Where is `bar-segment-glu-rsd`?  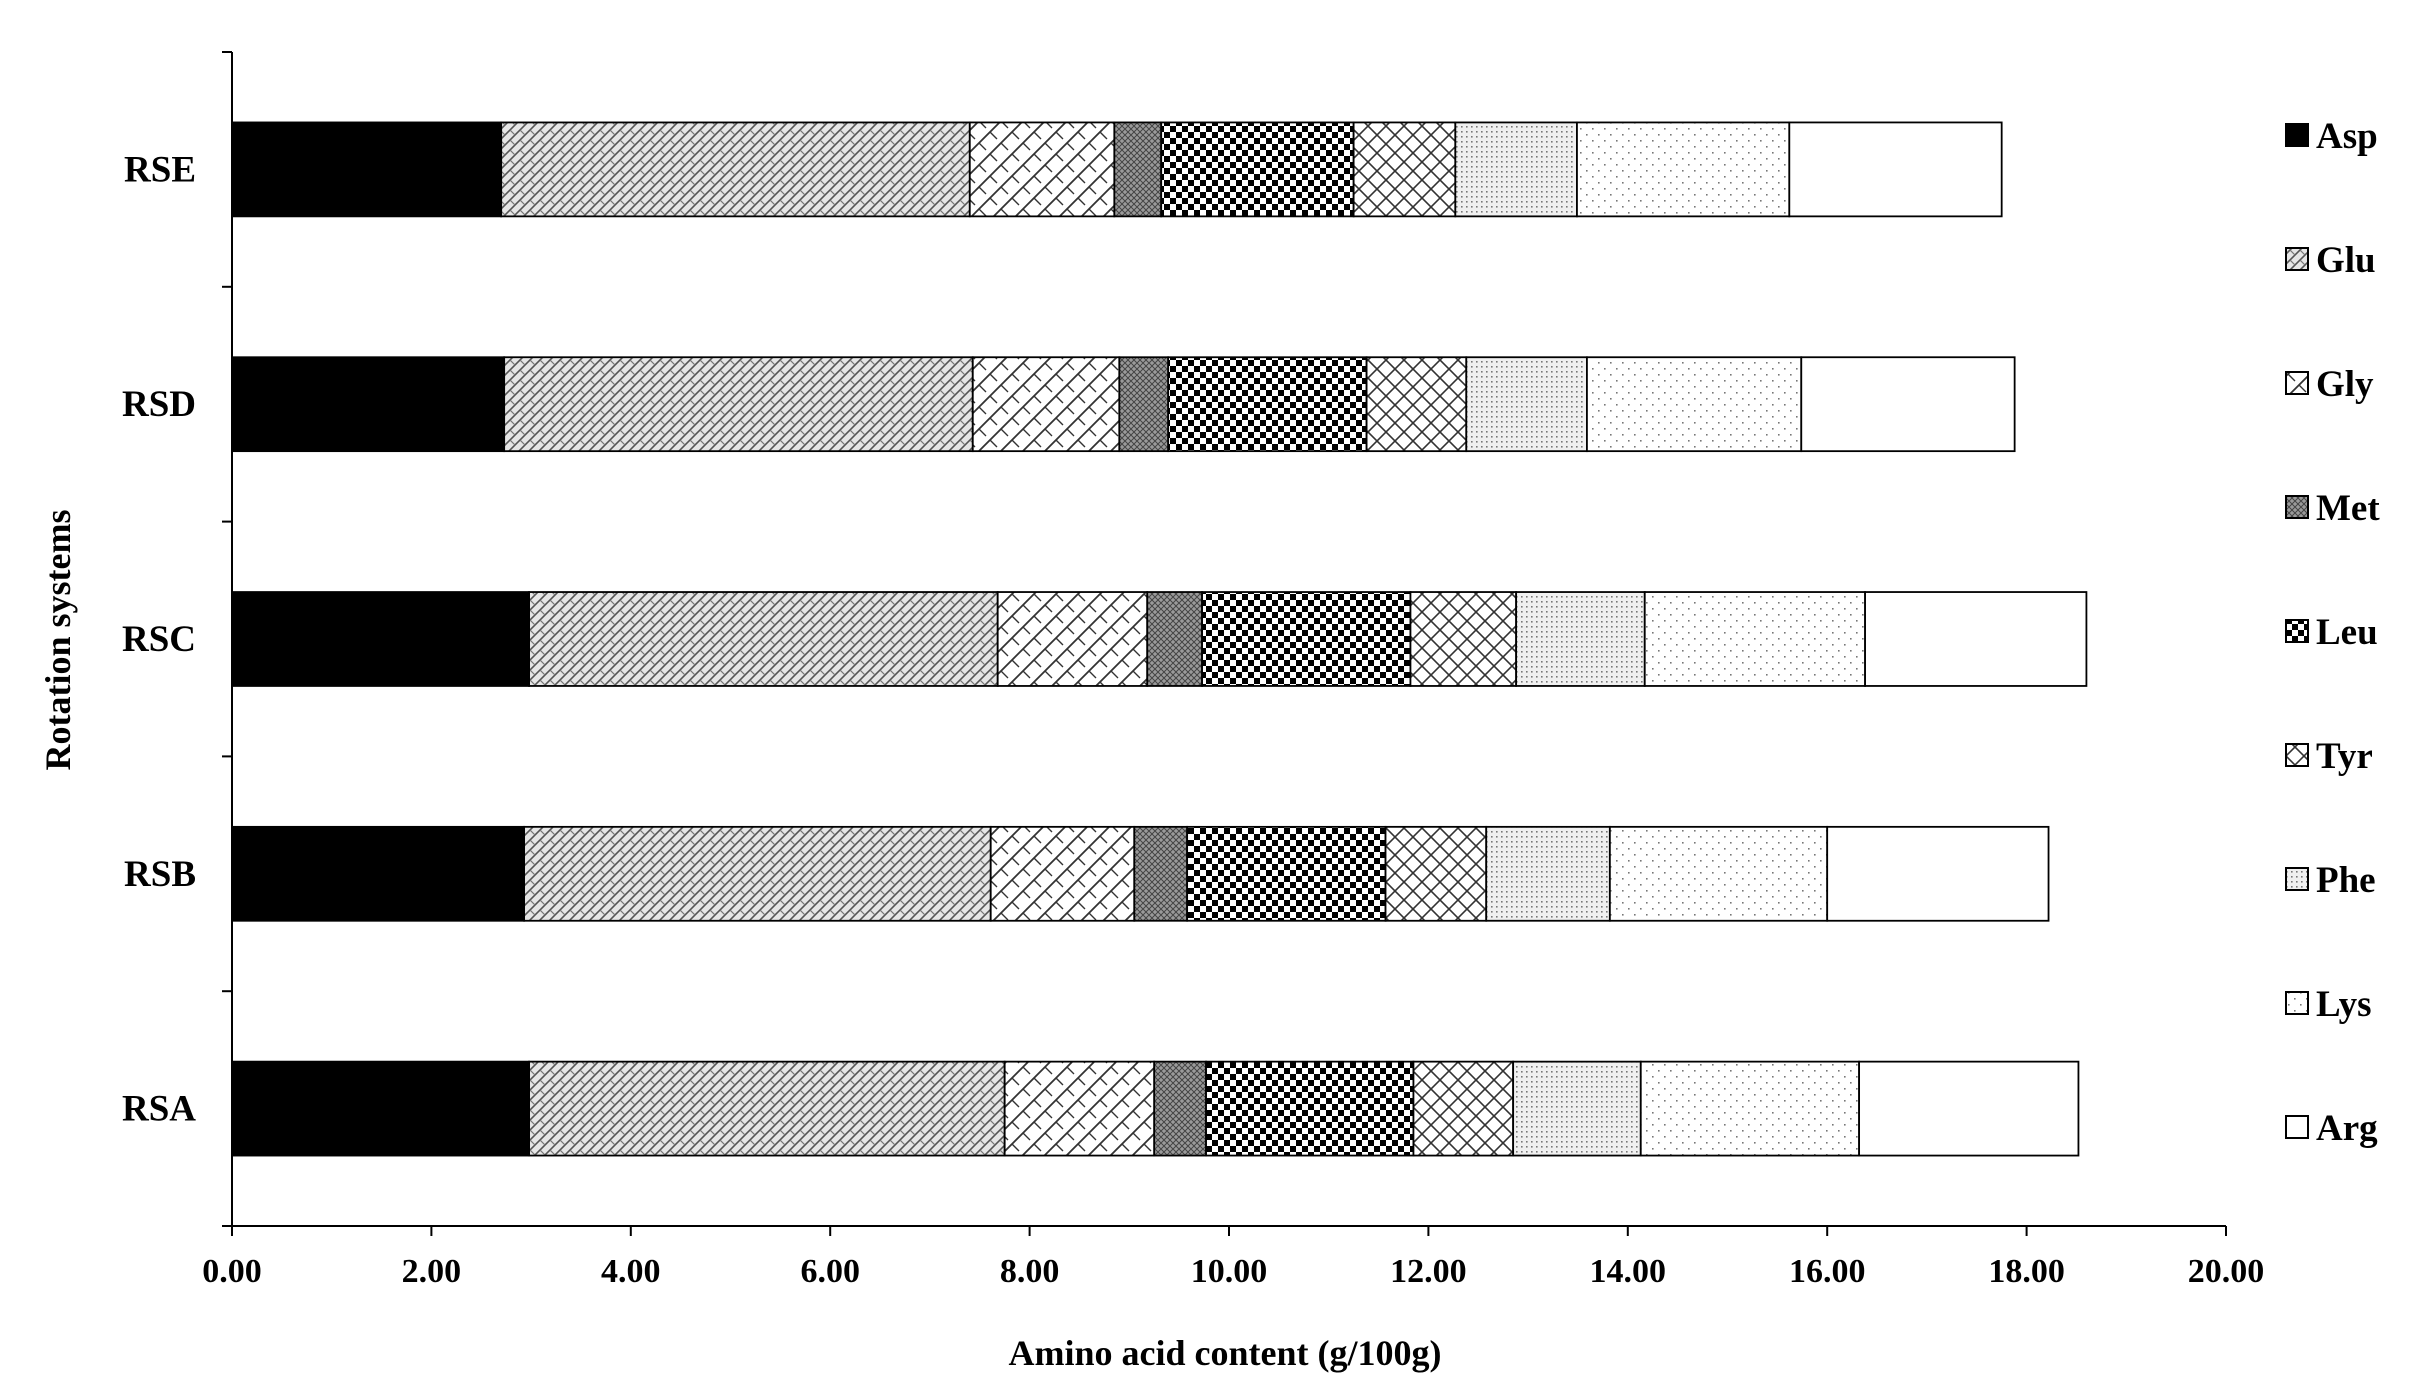 bar-segment-glu-rsd is located at coordinates (738, 404).